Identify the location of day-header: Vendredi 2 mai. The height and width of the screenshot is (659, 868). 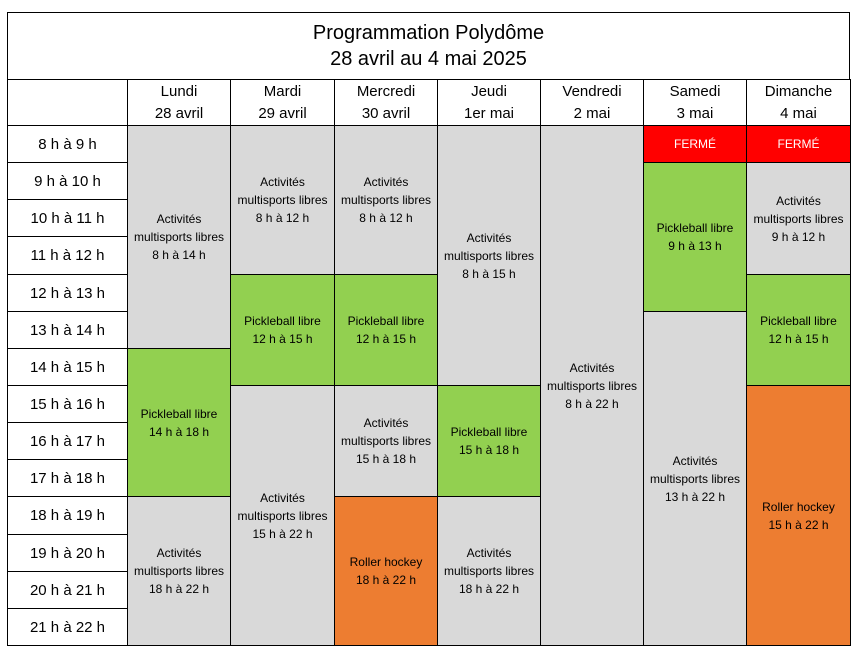
(592, 102).